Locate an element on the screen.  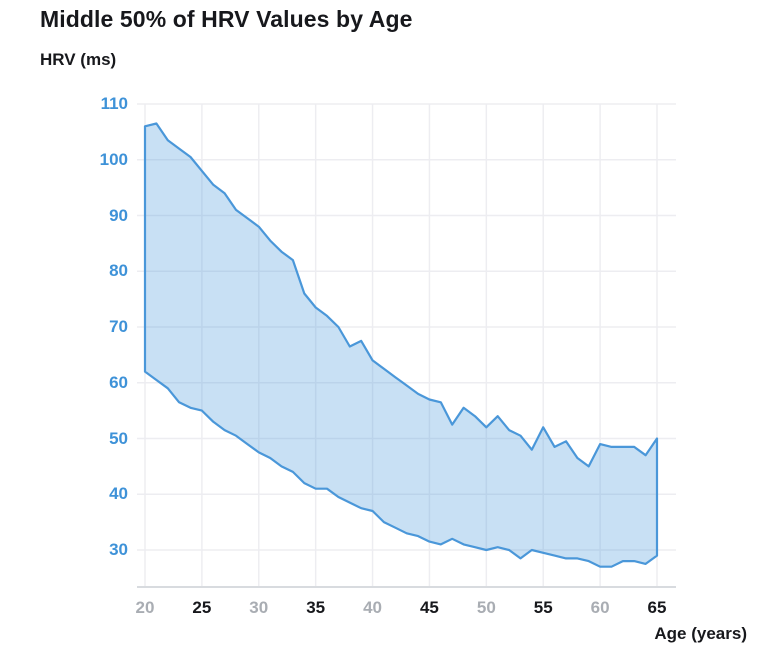
x-tick-label-50: 50 is located at coordinates (486, 607).